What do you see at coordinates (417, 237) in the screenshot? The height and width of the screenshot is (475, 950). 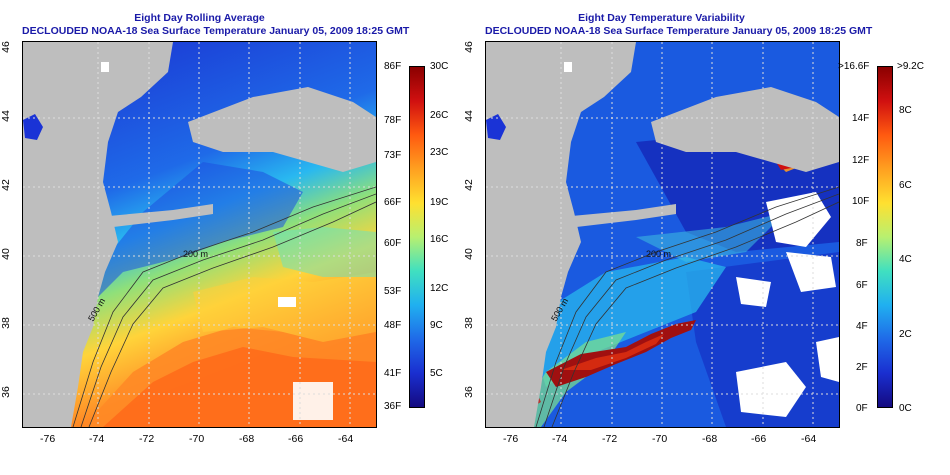 I see `sst-colorbar` at bounding box center [417, 237].